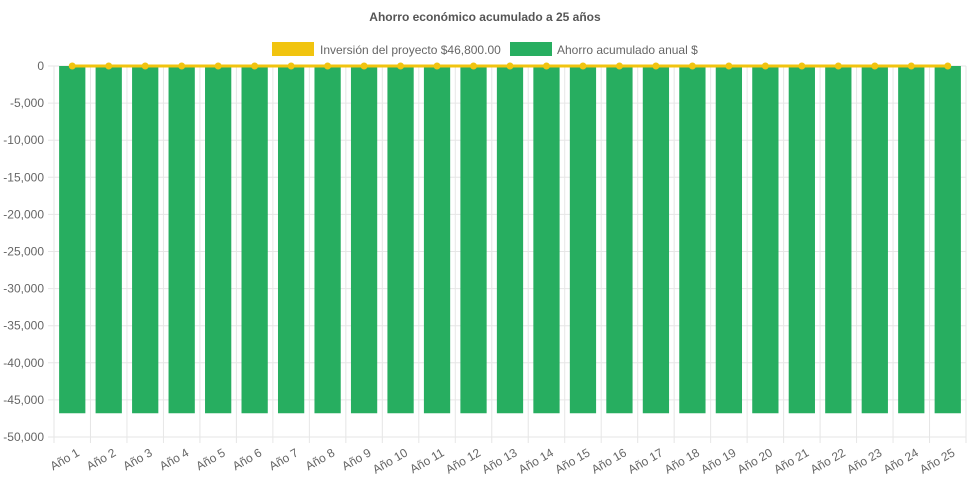 This screenshot has height=485, width=971. What do you see at coordinates (23, 289) in the screenshot?
I see `y-tick-label: -30,000` at bounding box center [23, 289].